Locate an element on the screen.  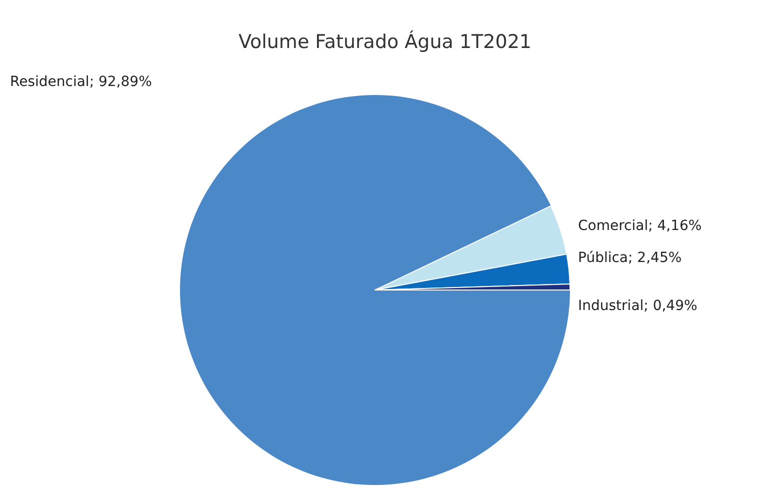
pie-slice is located at coordinates (471, 247).